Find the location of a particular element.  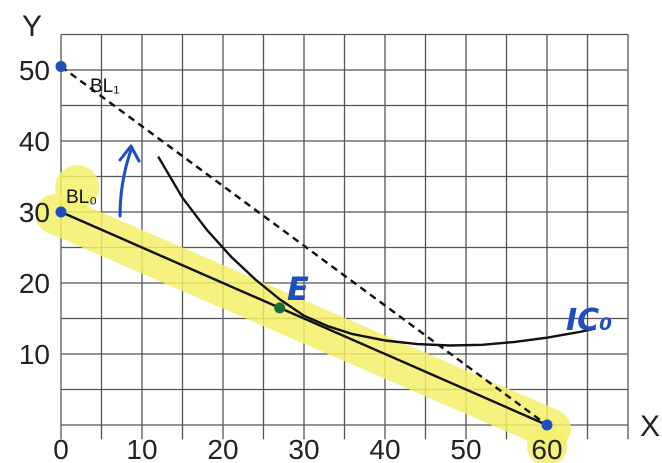

x-tick-label: 40 is located at coordinates (384, 448).